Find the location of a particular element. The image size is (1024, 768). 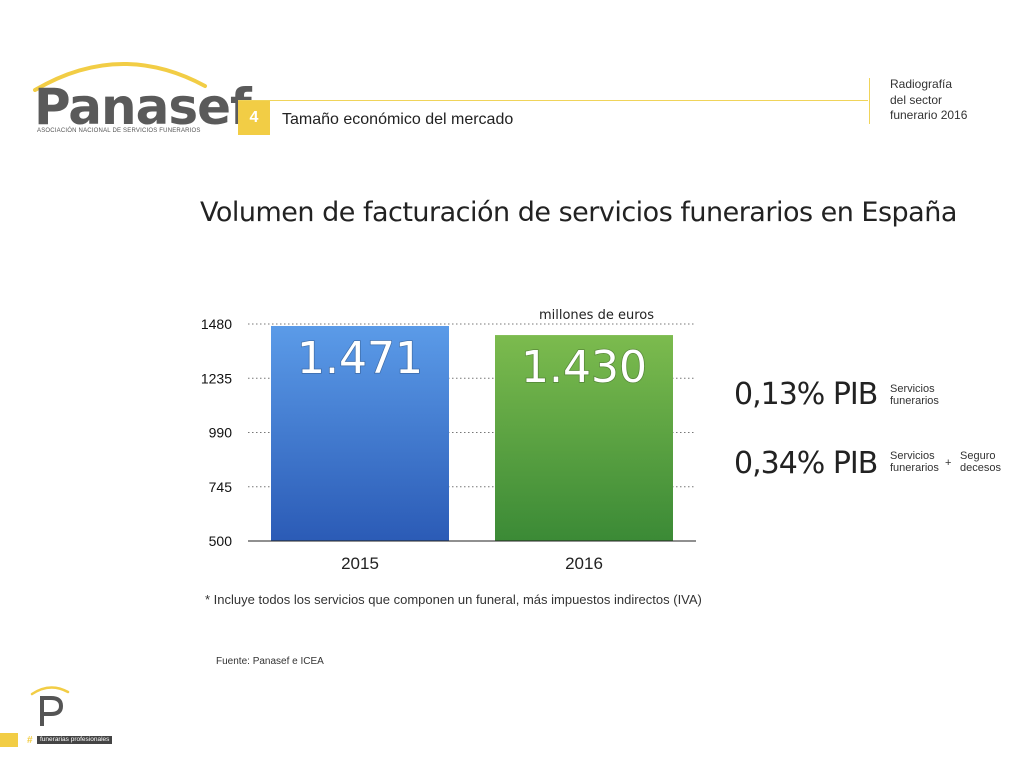

note-line: Seguro is located at coordinates (978, 456).